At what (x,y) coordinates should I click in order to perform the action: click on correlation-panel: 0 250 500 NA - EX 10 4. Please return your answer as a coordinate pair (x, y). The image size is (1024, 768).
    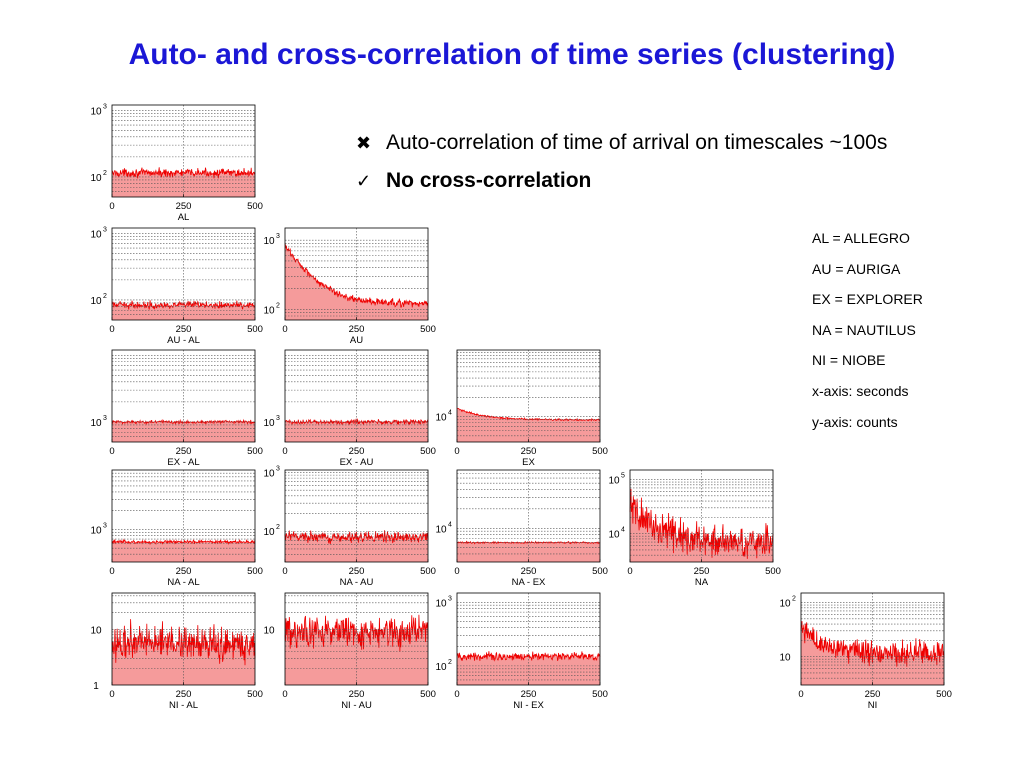
    Looking at the image, I should click on (521, 528).